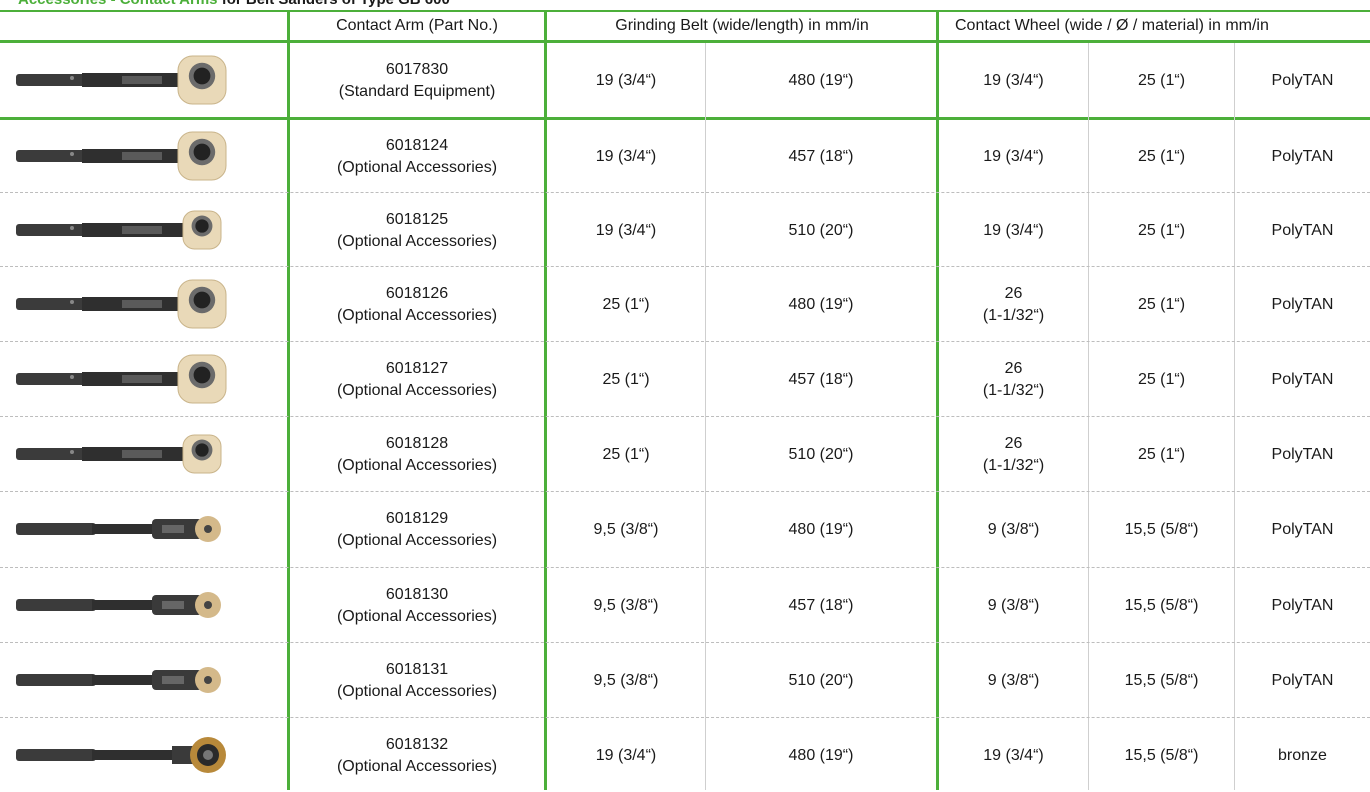  I want to click on part-number: 6018132, so click(417, 744).